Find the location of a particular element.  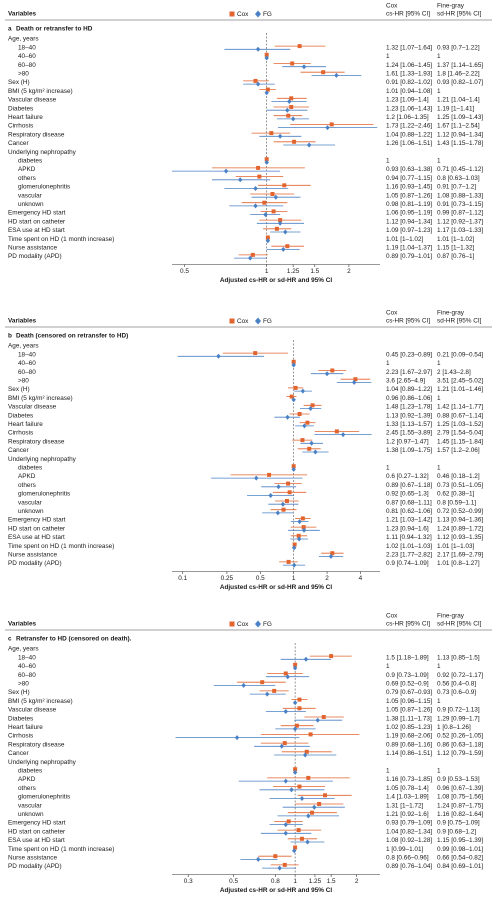

x-tick-label: 0.3 is located at coordinates (188, 881).